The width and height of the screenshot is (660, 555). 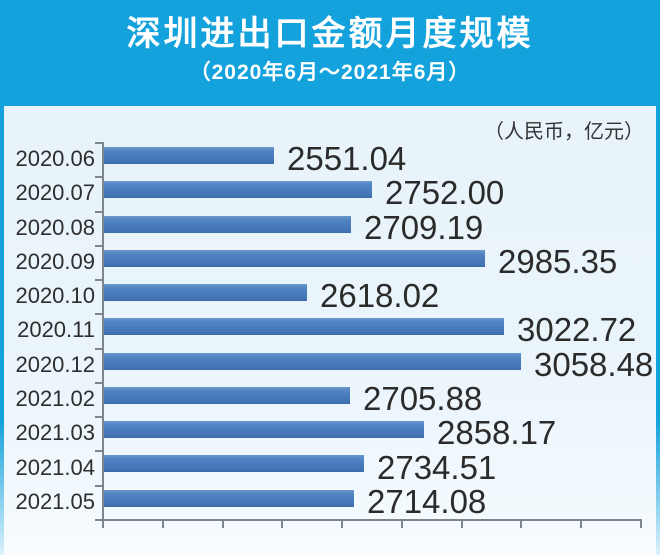 What do you see at coordinates (423, 399) in the screenshot?
I see `value-label: 2705.88` at bounding box center [423, 399].